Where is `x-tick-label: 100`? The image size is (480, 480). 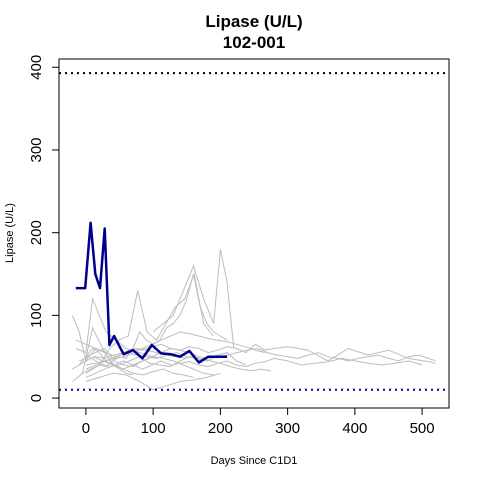 x-tick-label: 100 is located at coordinates (153, 428).